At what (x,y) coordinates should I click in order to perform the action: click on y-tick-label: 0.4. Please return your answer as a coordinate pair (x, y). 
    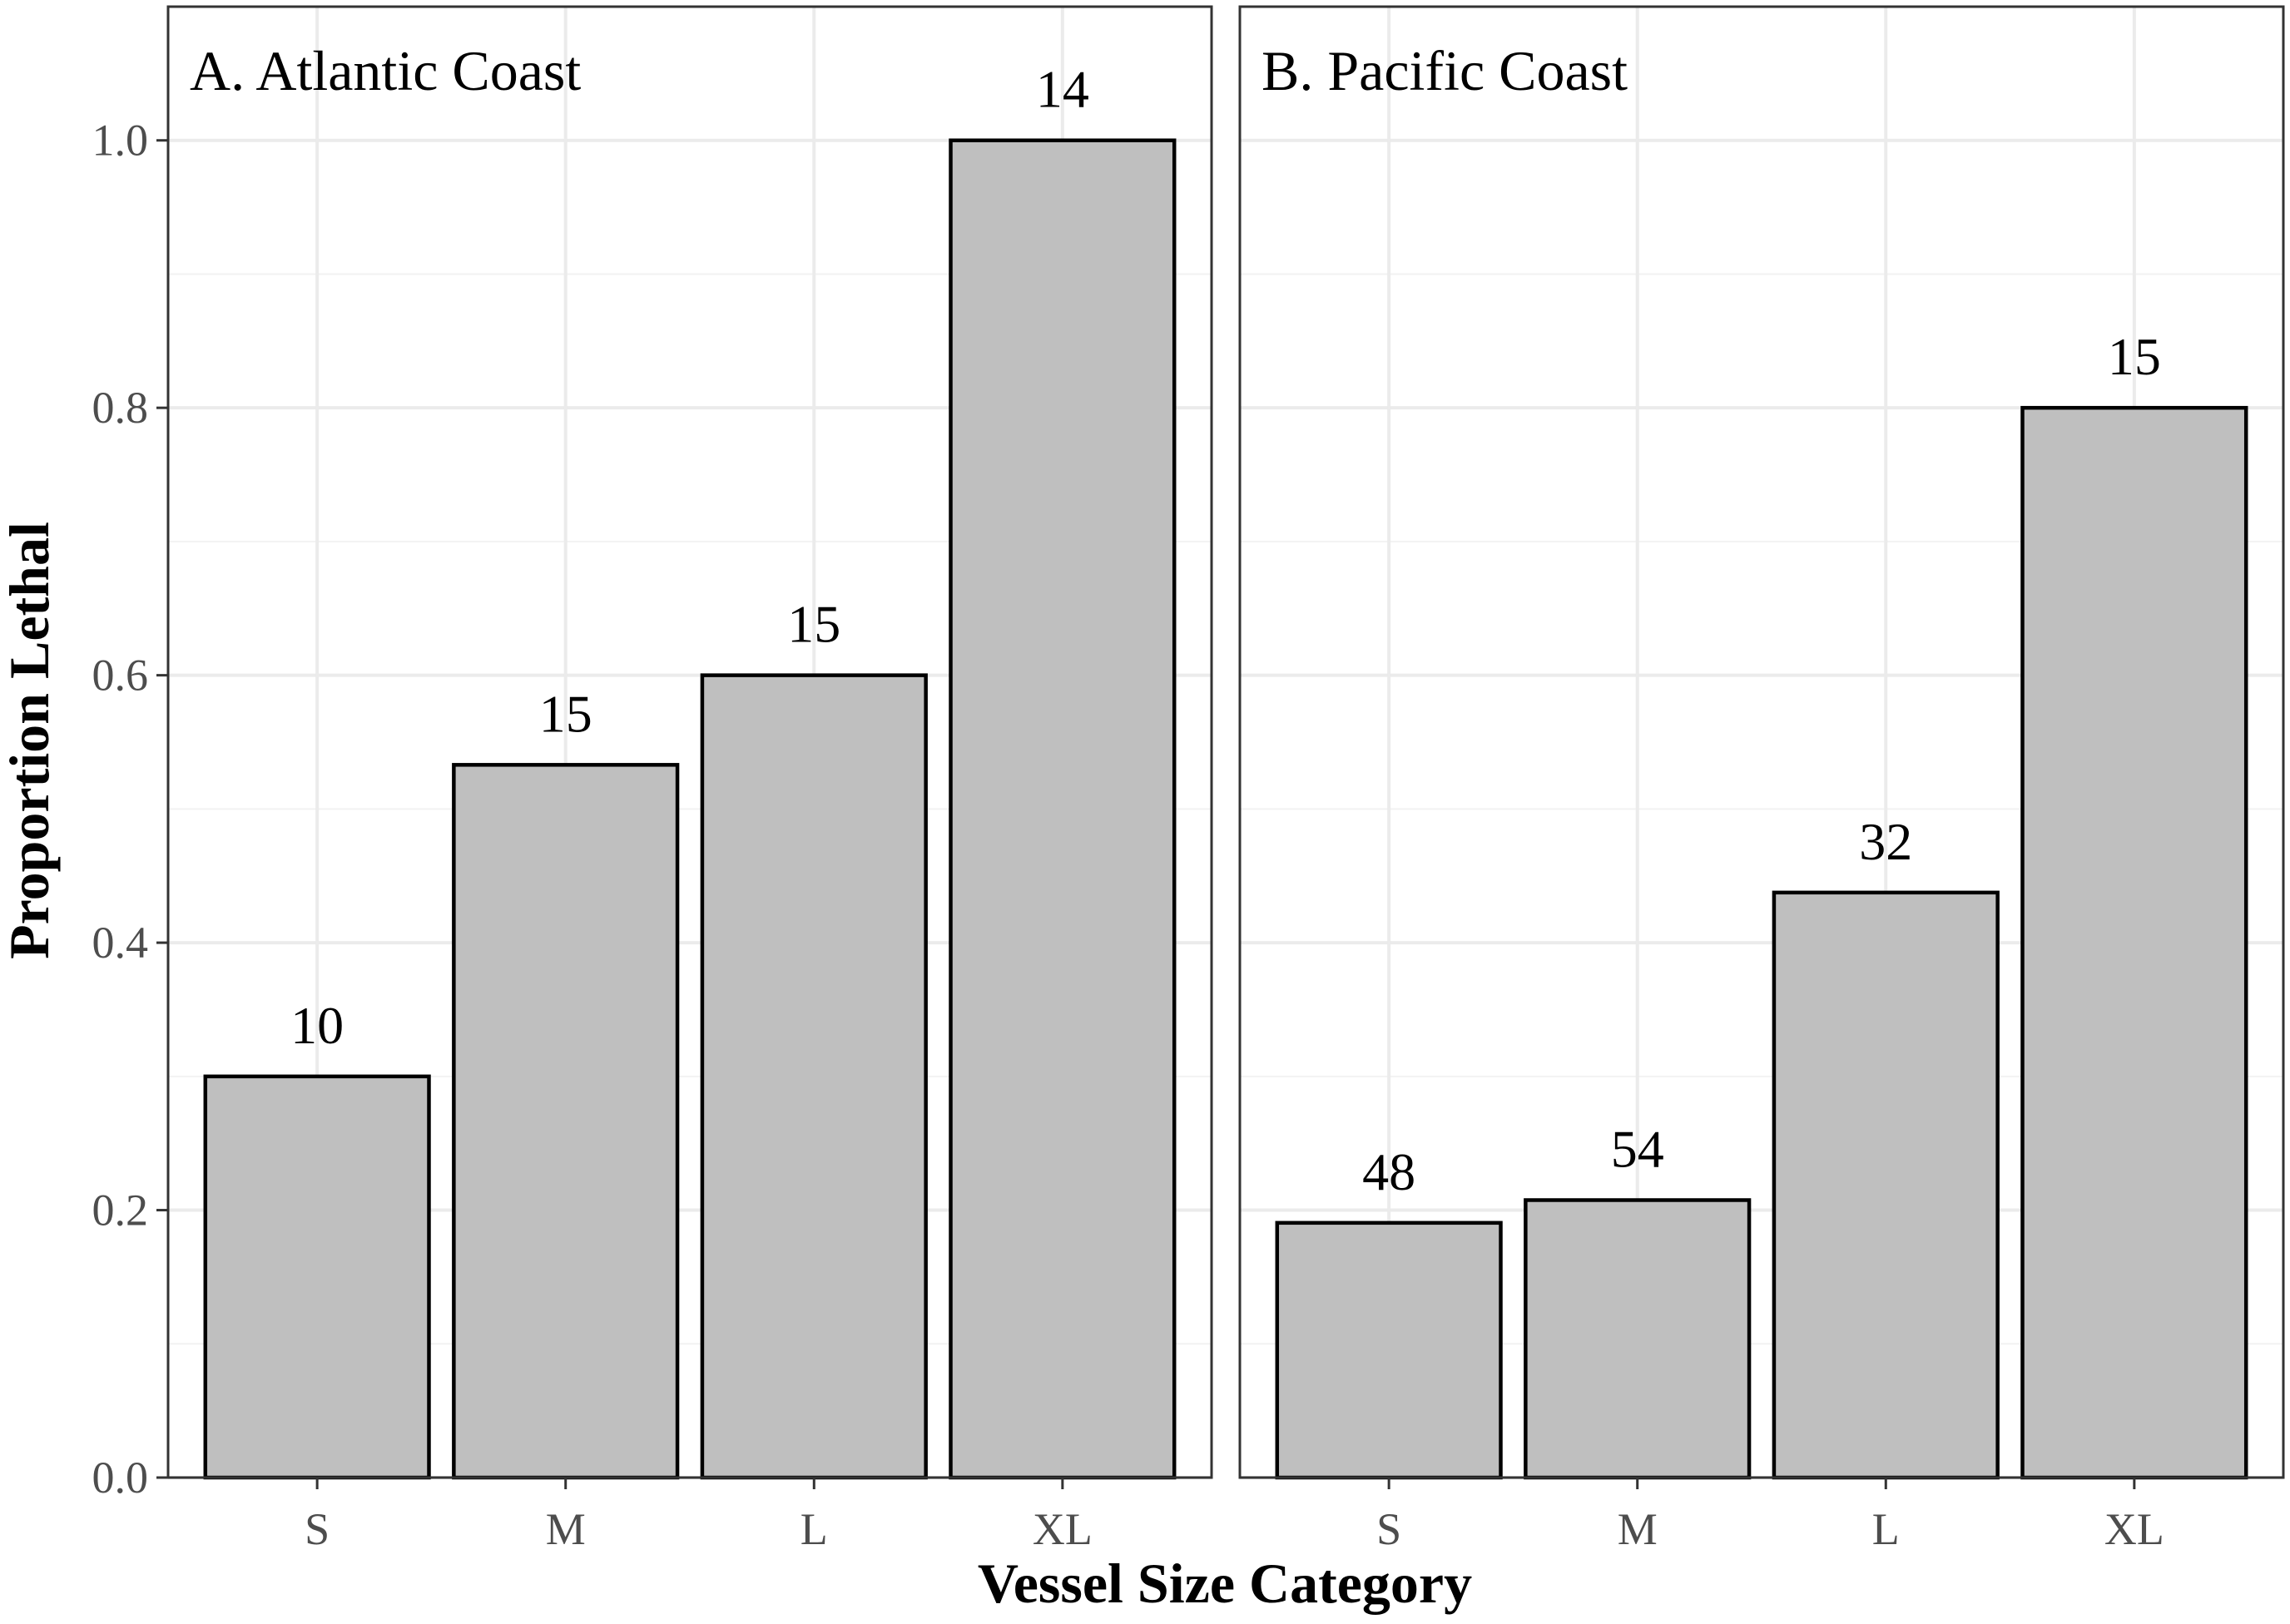
    Looking at the image, I should click on (121, 943).